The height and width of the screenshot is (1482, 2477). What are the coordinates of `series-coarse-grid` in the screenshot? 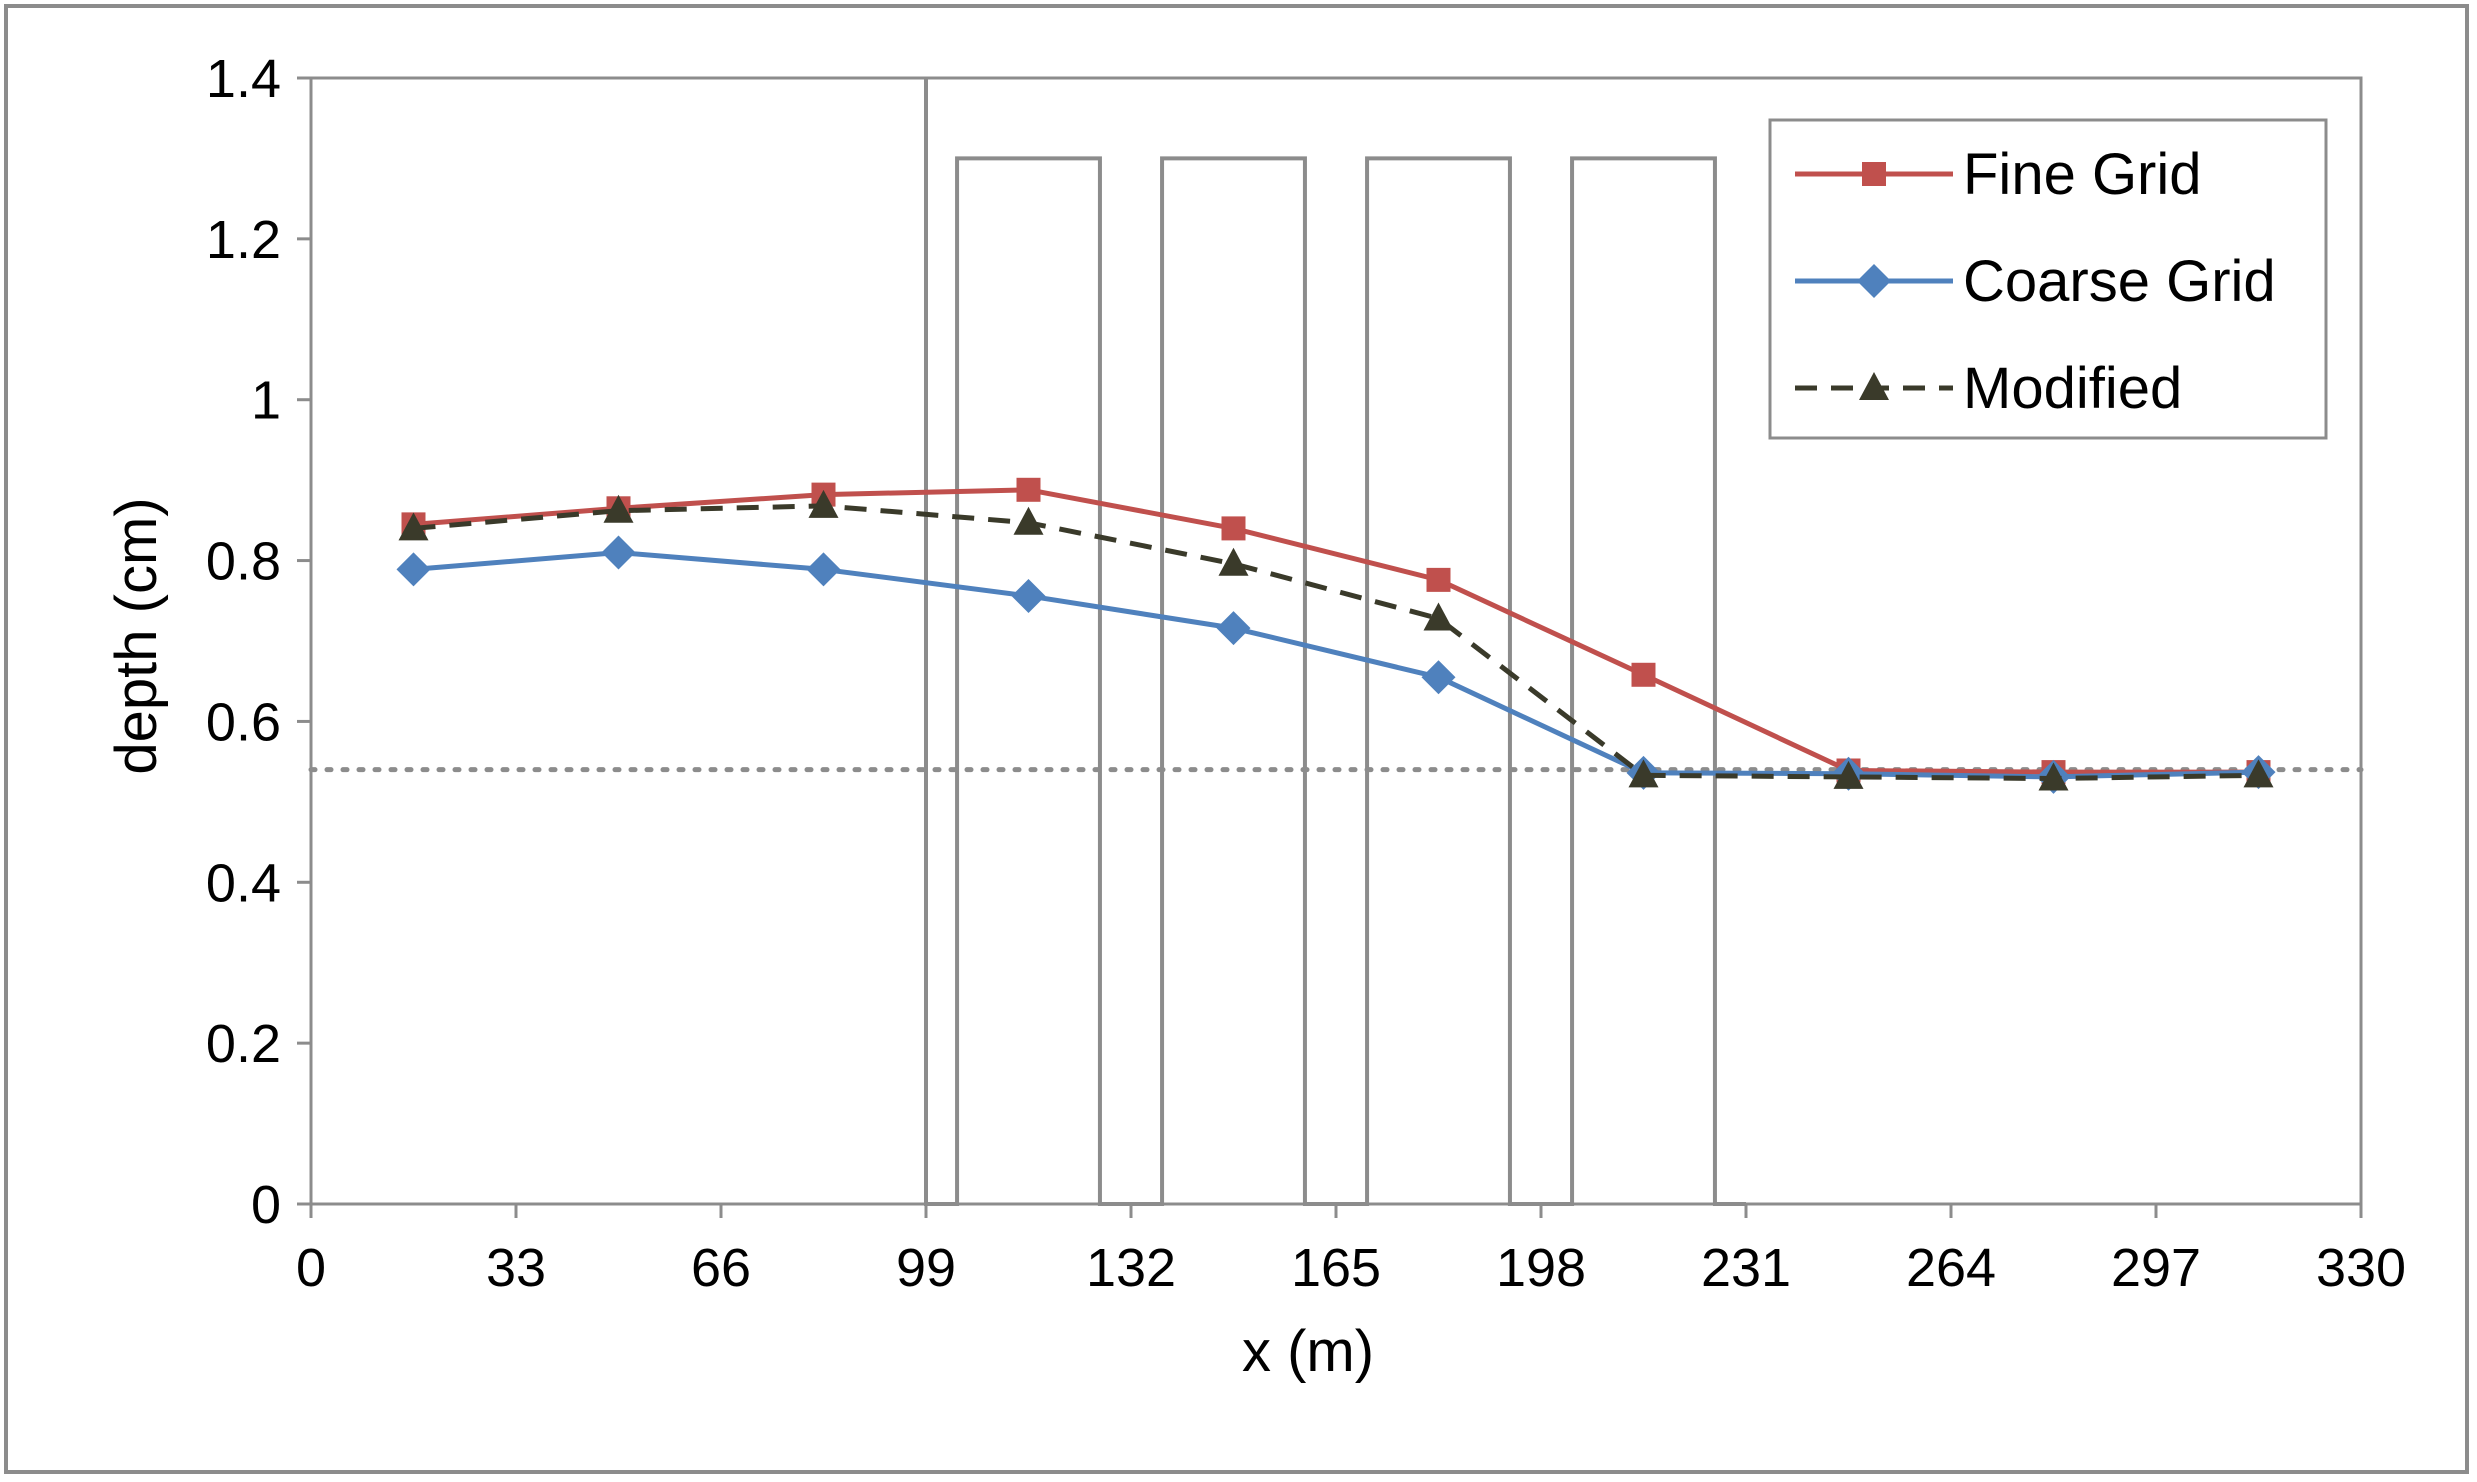 It's located at (1336, 664).